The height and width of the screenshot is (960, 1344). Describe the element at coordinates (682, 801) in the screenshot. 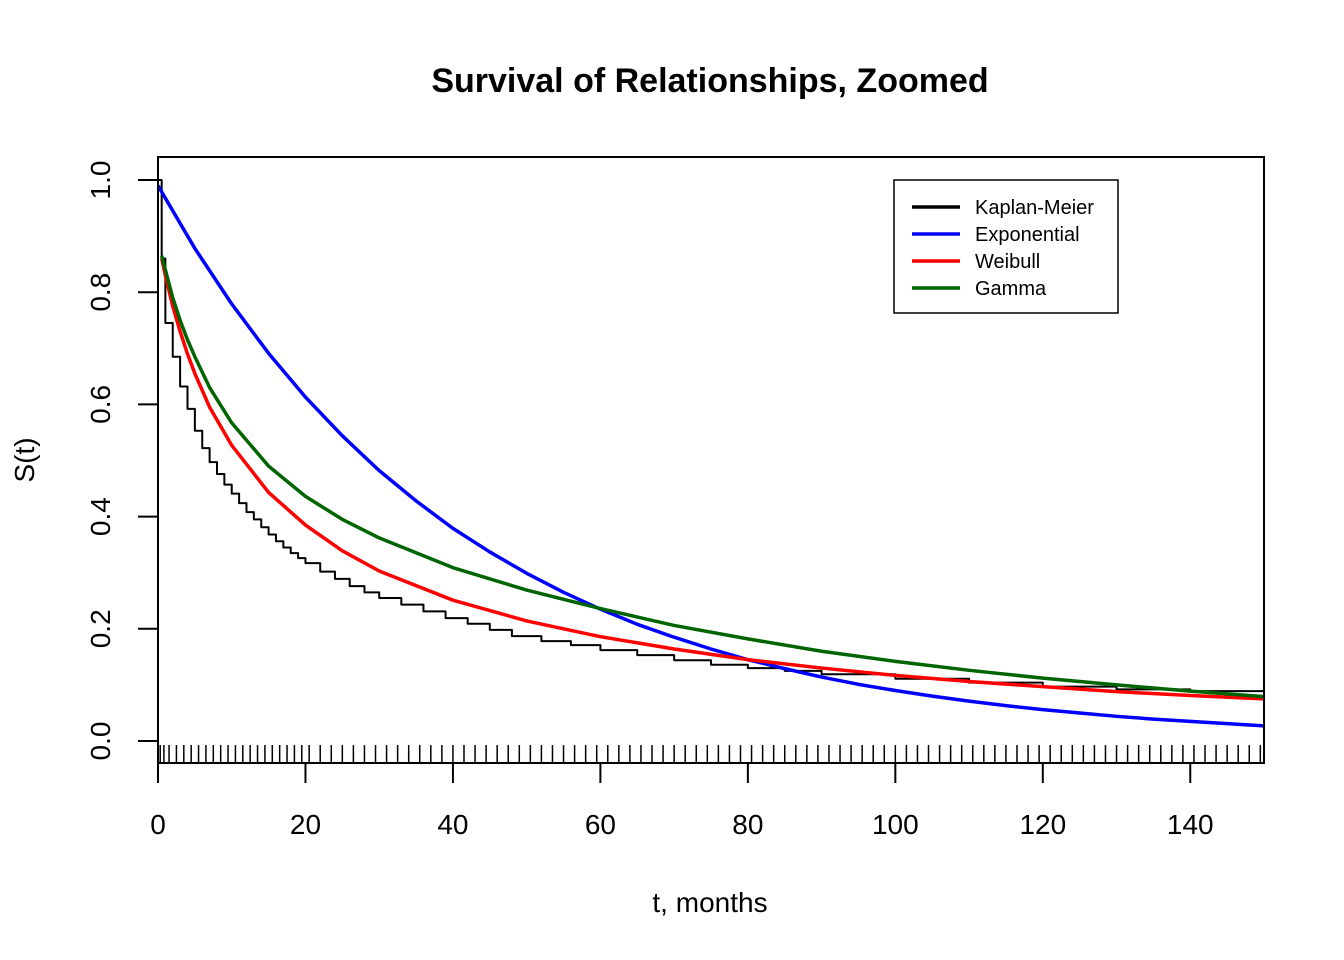

I see `x-axis: 0 20 40 60 80 100 120 140` at that location.